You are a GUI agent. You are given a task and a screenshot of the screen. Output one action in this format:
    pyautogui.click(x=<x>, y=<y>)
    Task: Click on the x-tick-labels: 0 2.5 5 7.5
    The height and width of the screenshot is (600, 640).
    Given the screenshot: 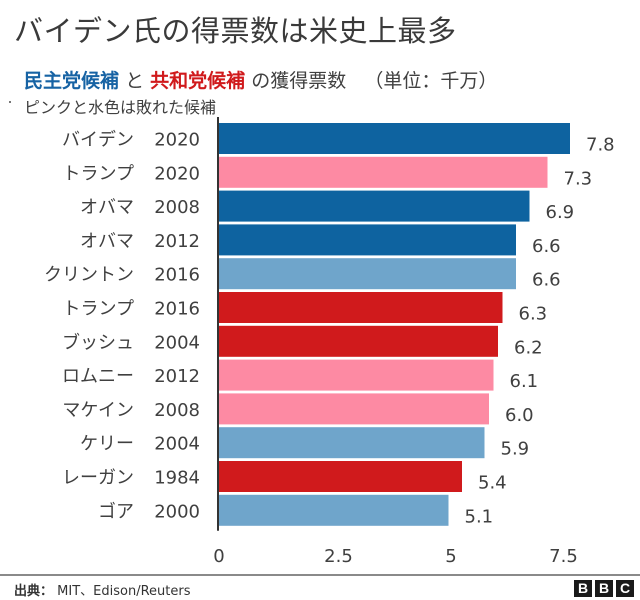 What is the action you would take?
    pyautogui.click(x=395, y=556)
    